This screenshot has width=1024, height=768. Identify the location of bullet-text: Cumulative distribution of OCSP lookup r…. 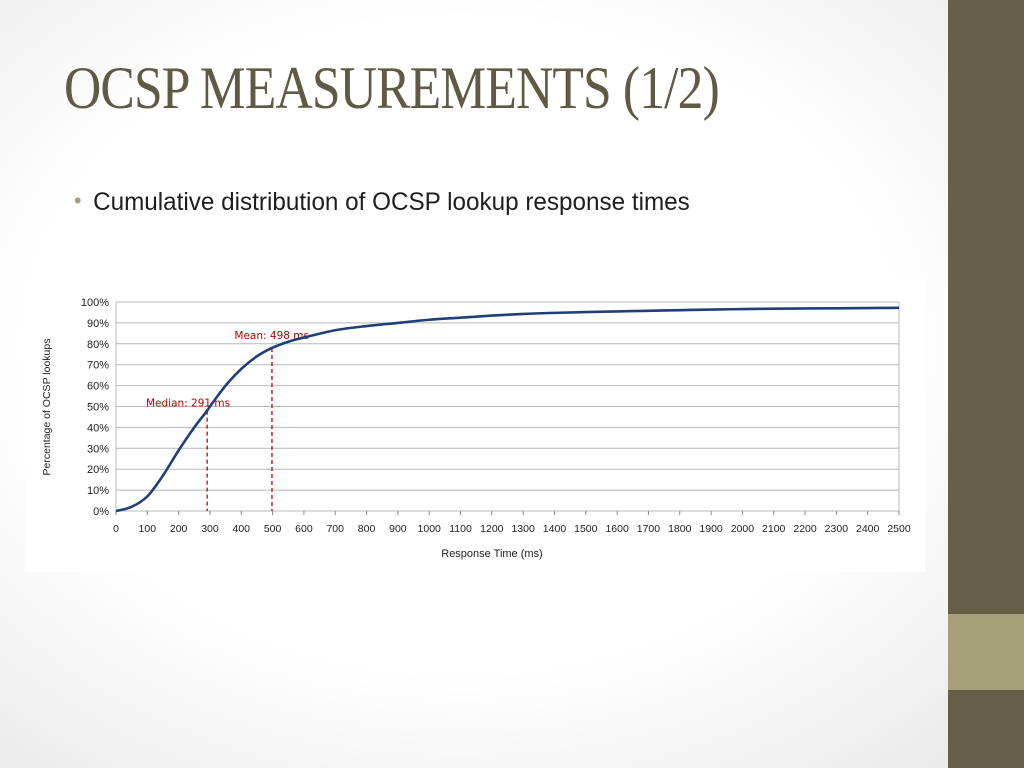
(391, 202).